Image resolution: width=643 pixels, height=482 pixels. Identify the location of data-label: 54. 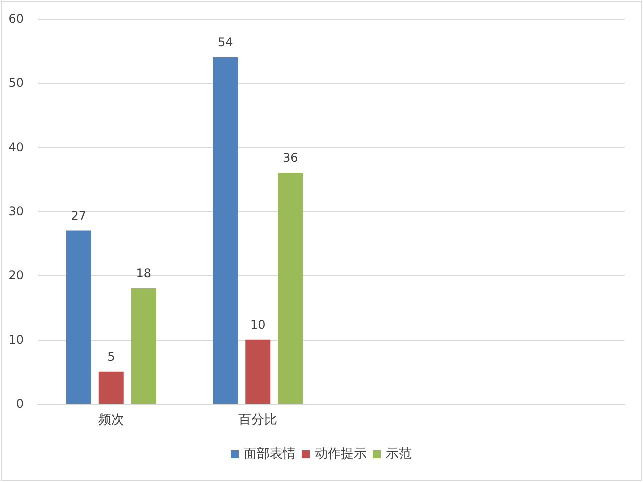
(226, 43).